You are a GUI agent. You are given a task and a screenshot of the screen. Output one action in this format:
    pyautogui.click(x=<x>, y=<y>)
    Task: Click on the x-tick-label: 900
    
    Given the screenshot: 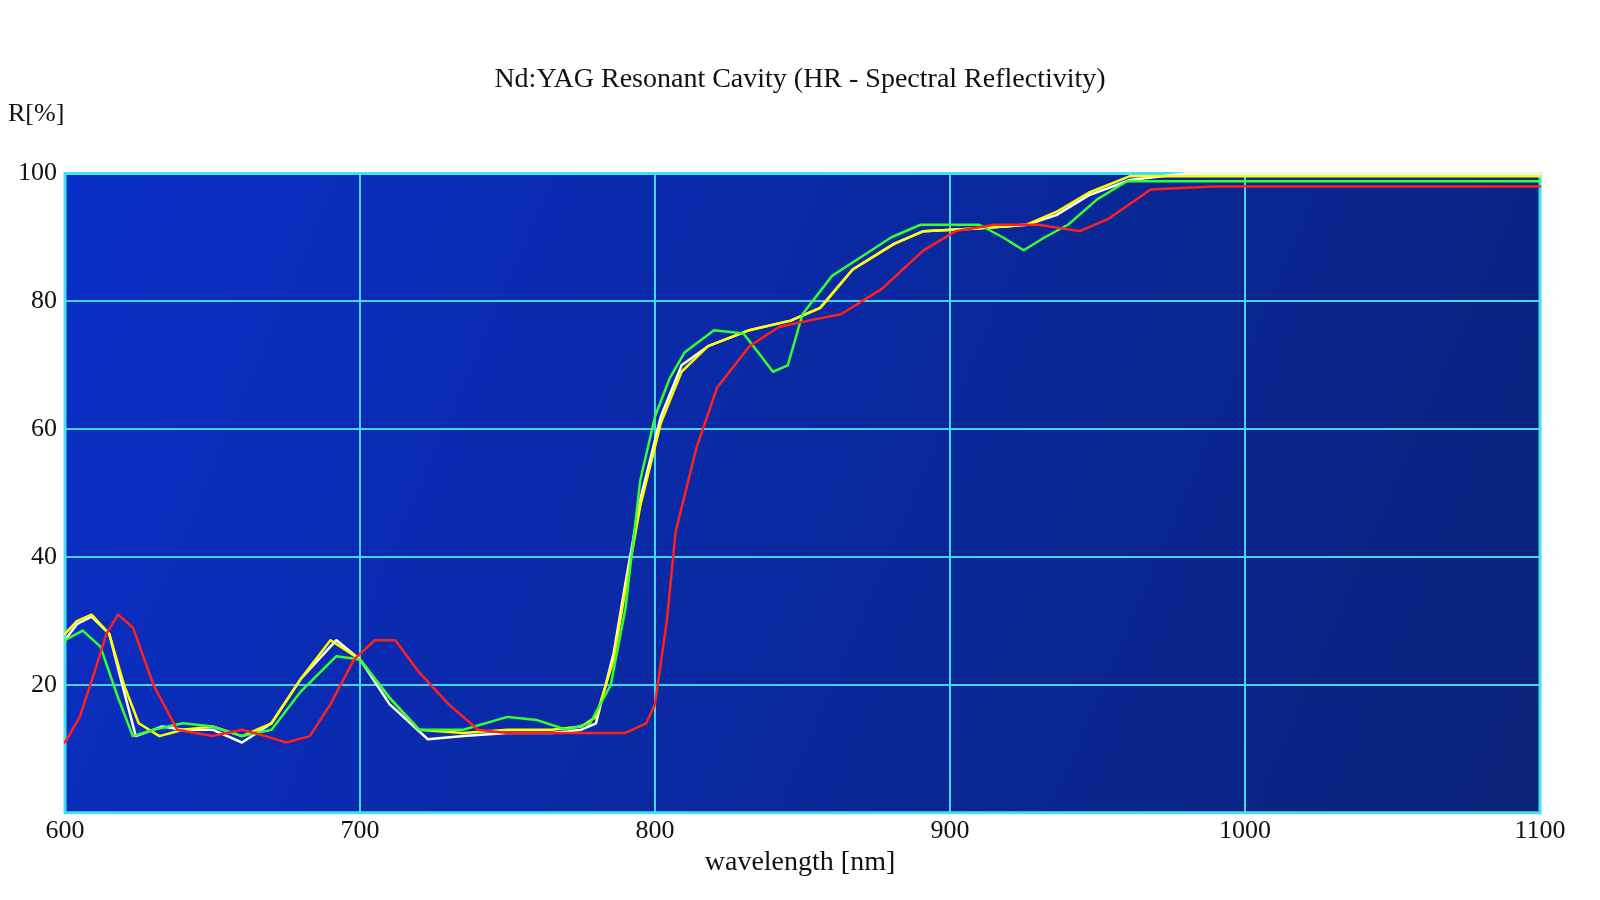 What is the action you would take?
    pyautogui.click(x=950, y=830)
    